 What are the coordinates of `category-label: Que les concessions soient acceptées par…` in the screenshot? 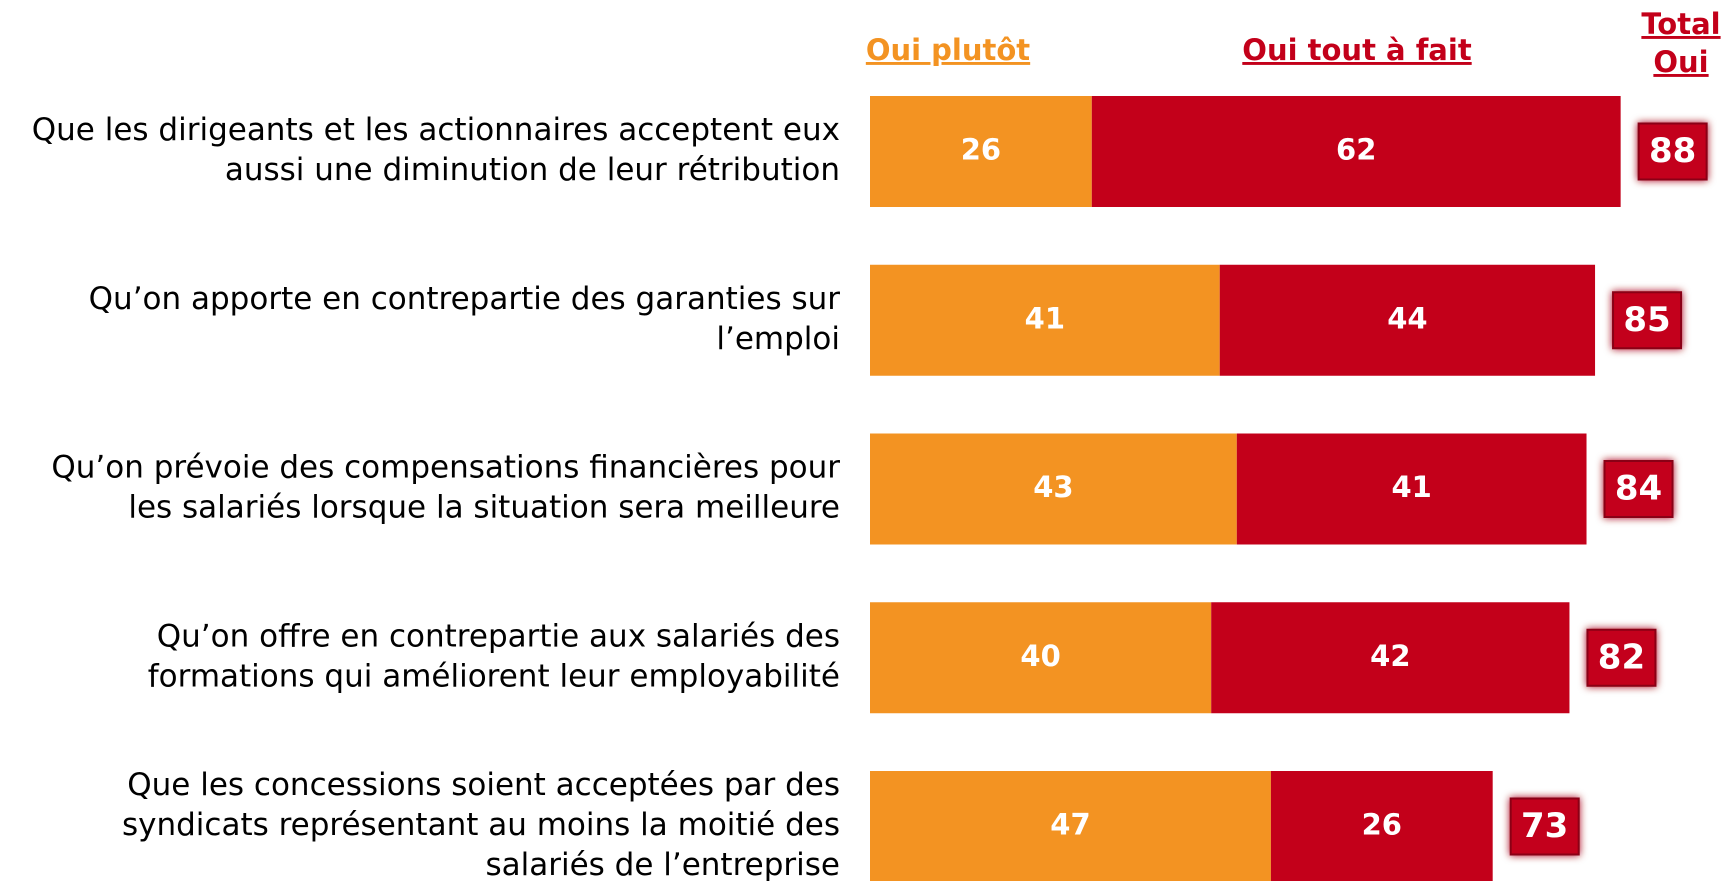 It's located at (483, 785).